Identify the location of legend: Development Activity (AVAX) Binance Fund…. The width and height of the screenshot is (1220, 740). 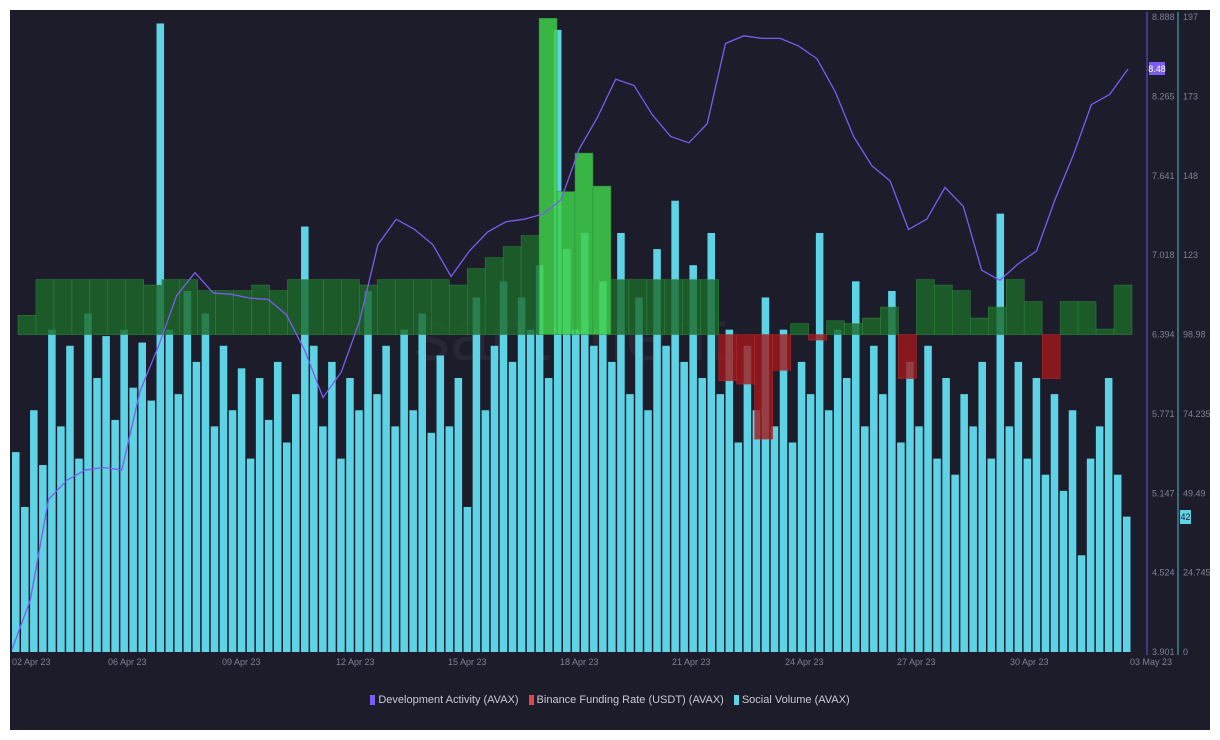
(610, 700).